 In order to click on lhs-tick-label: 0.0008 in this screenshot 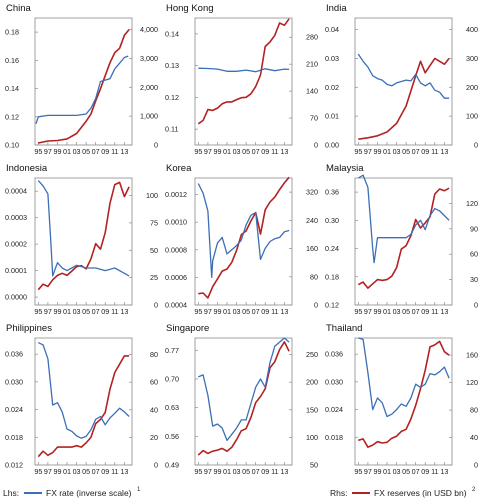, I will do `click(176, 249)`.